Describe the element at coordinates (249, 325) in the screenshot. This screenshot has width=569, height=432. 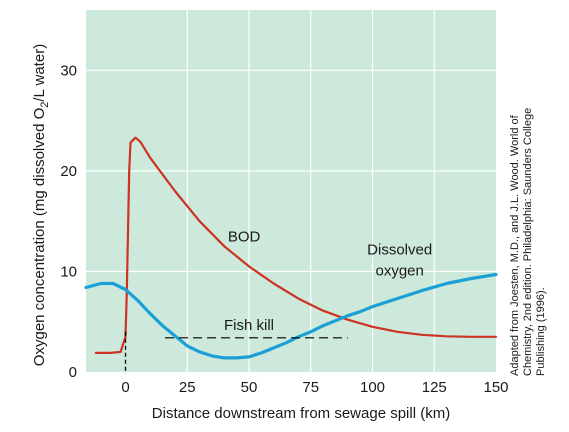
I see `fish-kill-label: Fish kill` at that location.